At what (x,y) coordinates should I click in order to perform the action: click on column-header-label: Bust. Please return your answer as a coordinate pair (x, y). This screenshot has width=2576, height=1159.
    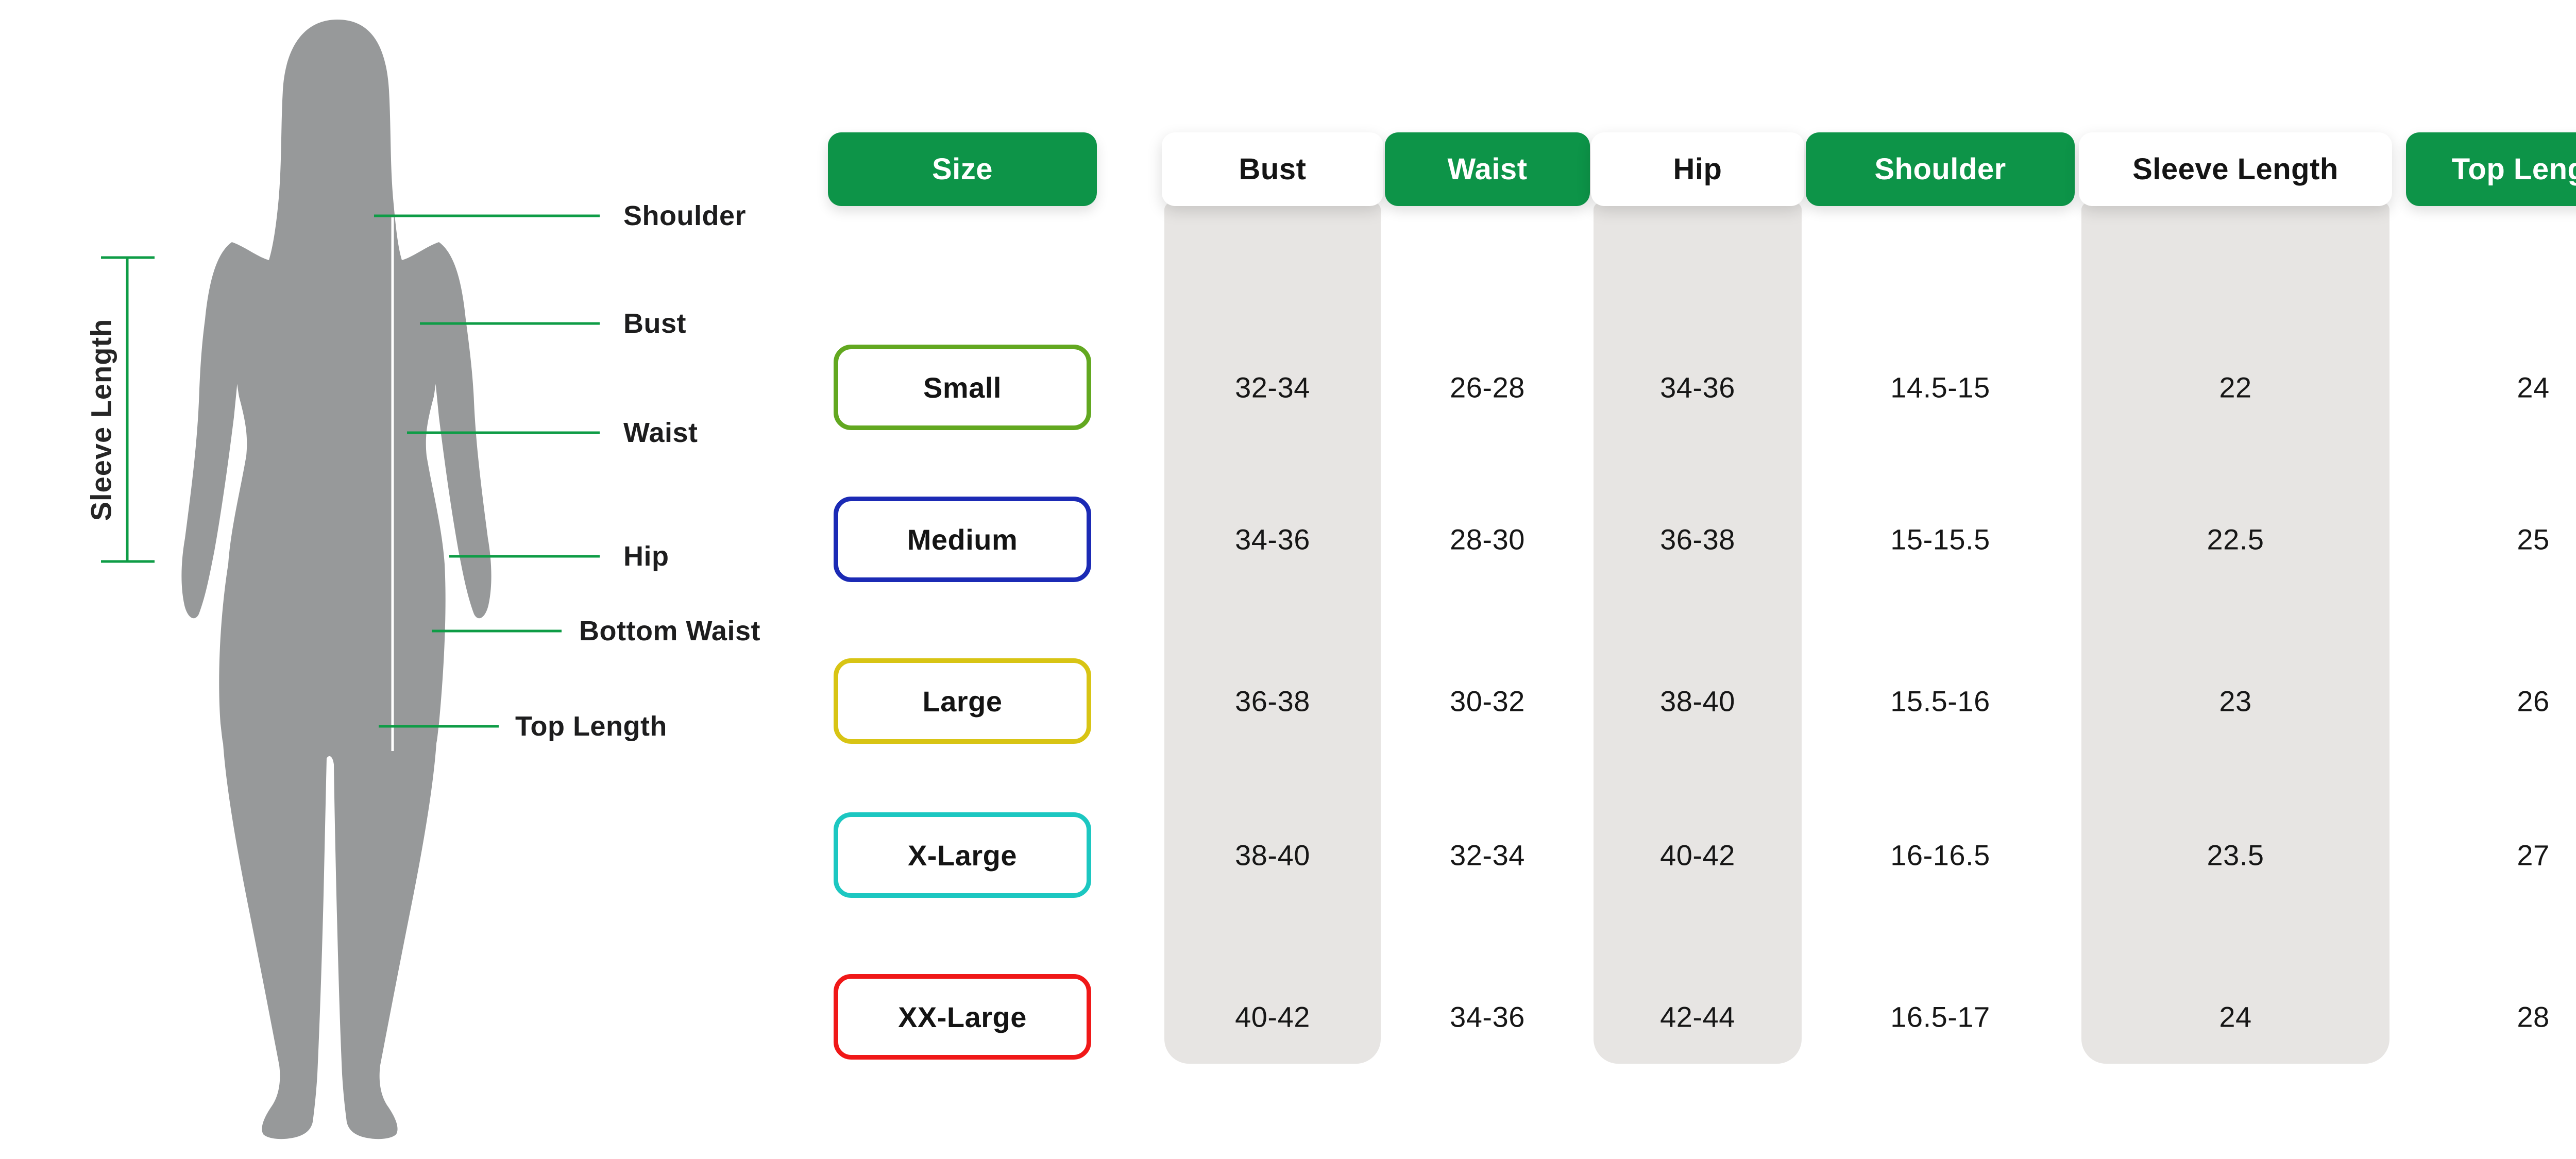
    Looking at the image, I should click on (1273, 169).